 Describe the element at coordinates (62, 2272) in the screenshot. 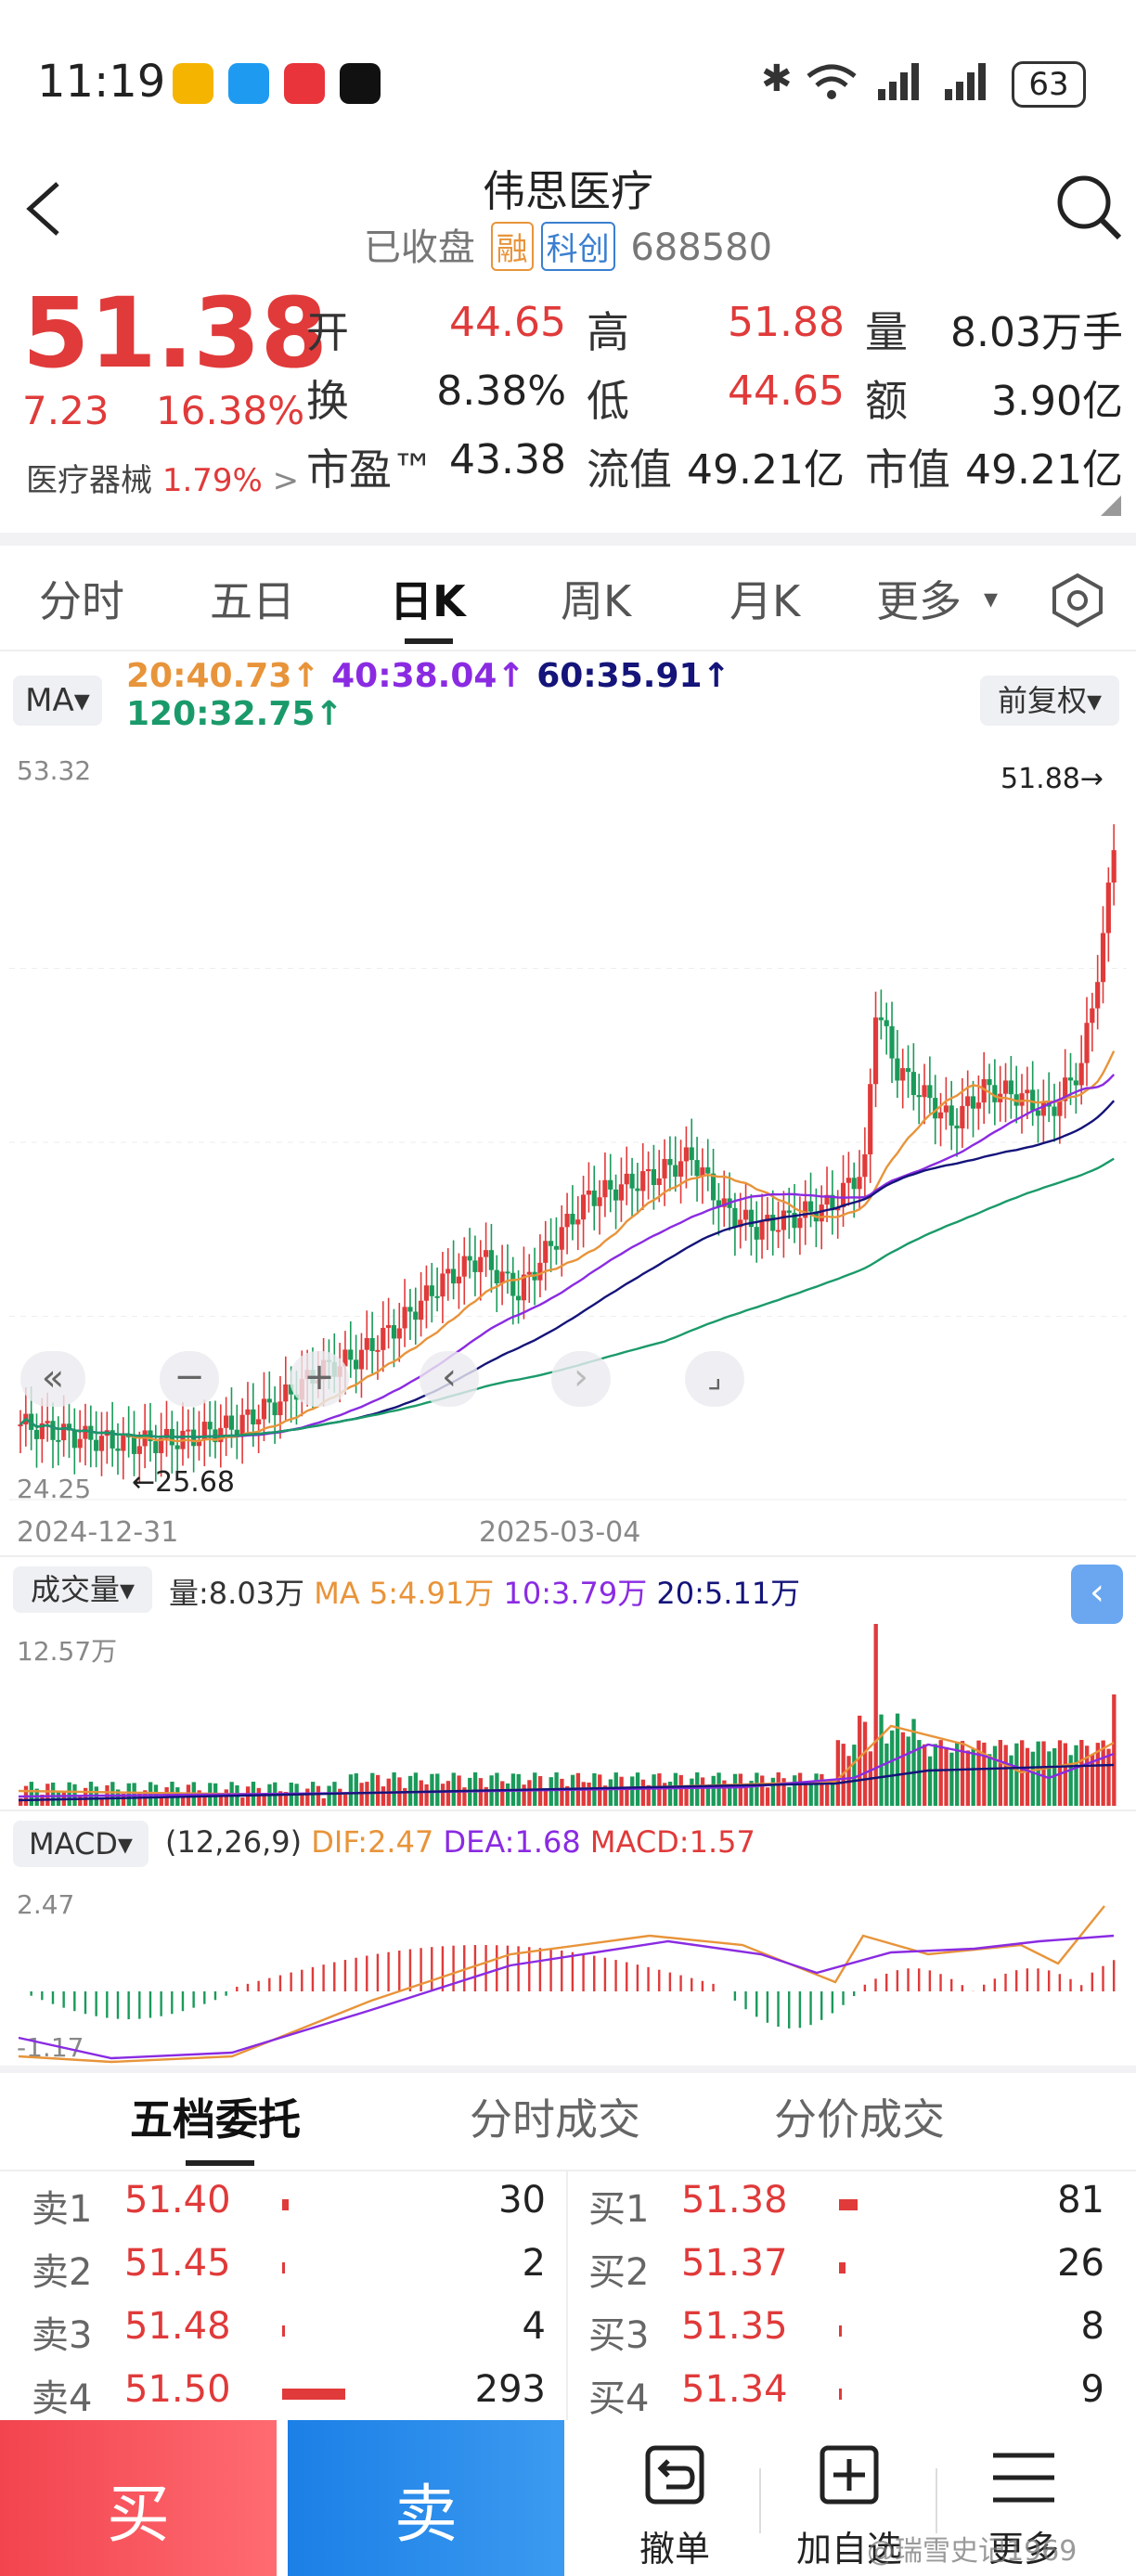

I see `sells-label: 卖2` at that location.